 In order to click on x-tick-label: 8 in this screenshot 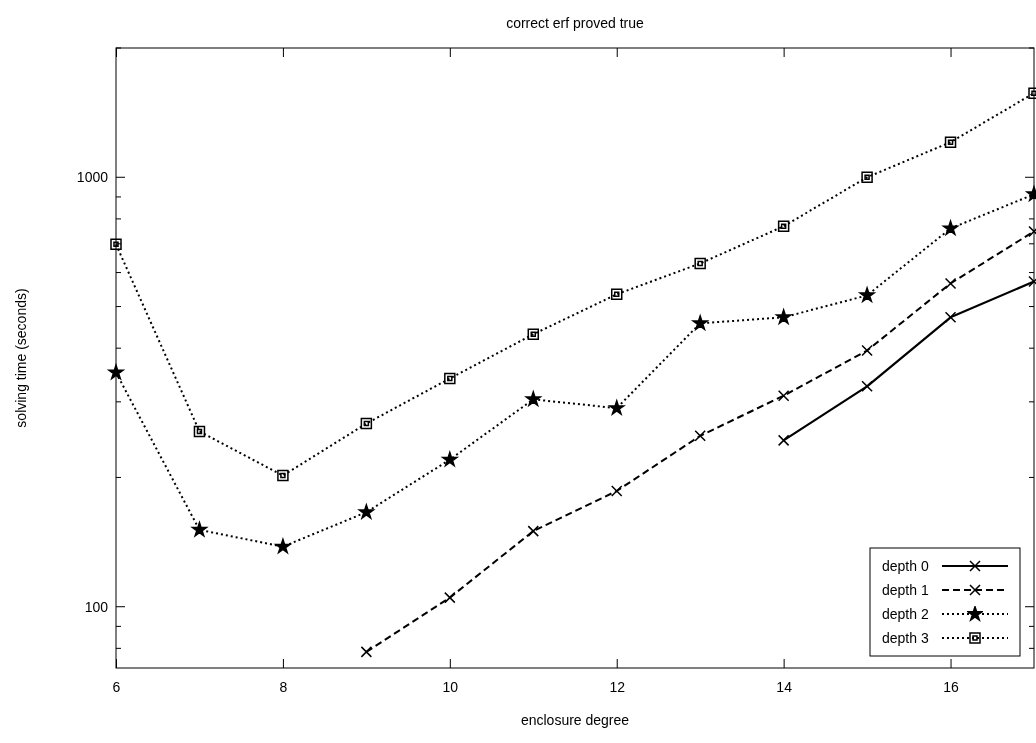, I will do `click(283, 686)`.